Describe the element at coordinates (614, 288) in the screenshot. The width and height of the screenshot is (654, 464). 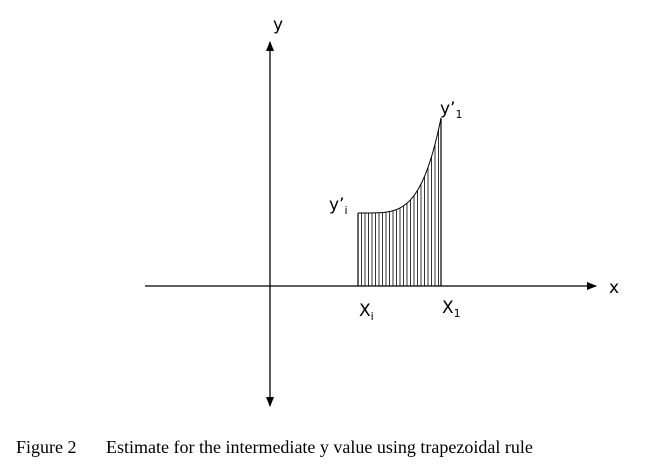
I see `x-axis-label: x` at that location.